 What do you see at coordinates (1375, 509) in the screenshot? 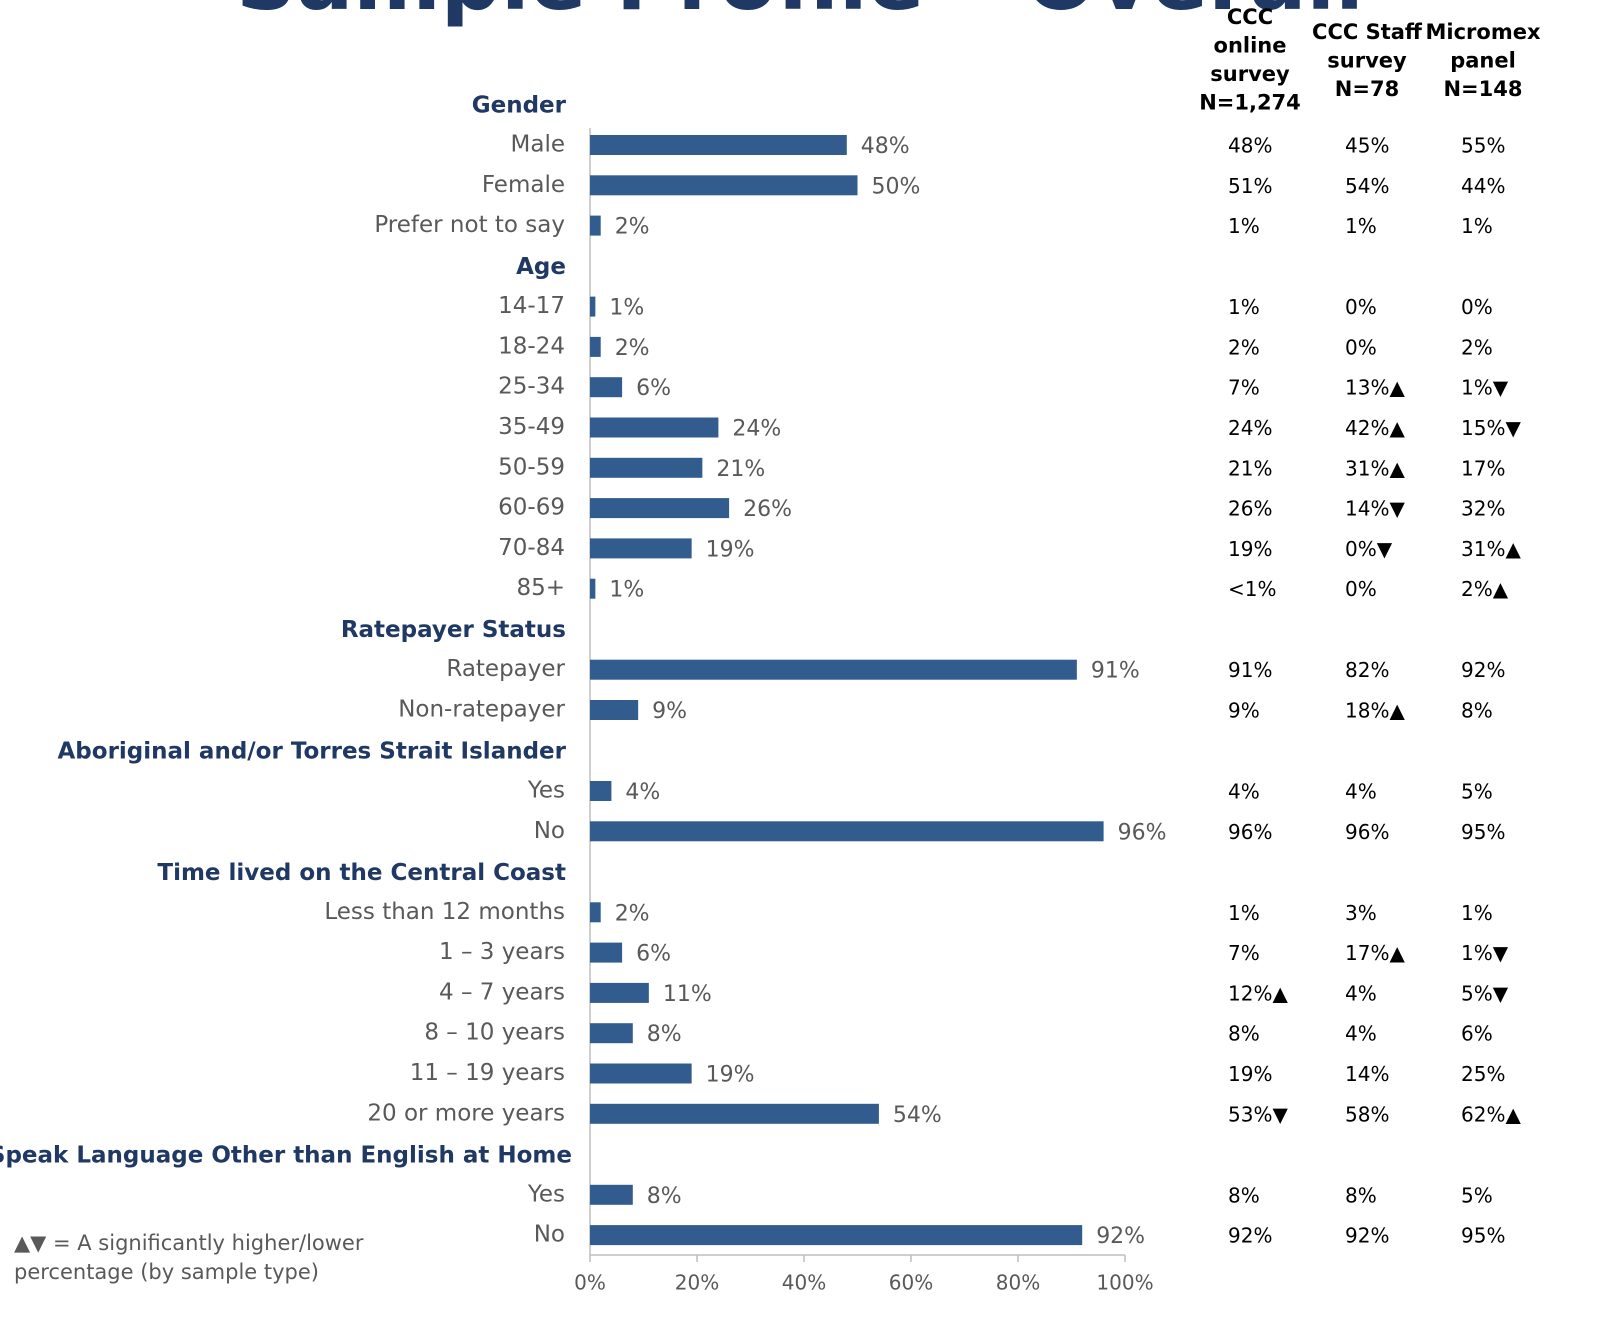
I see `table-cell: 14%▼` at bounding box center [1375, 509].